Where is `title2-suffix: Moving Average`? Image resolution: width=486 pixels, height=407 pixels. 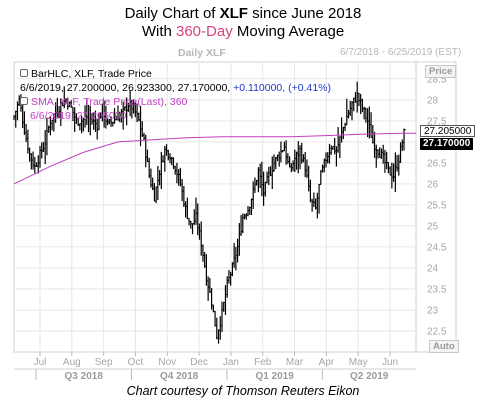 title2-suffix: Moving Average is located at coordinates (288, 31).